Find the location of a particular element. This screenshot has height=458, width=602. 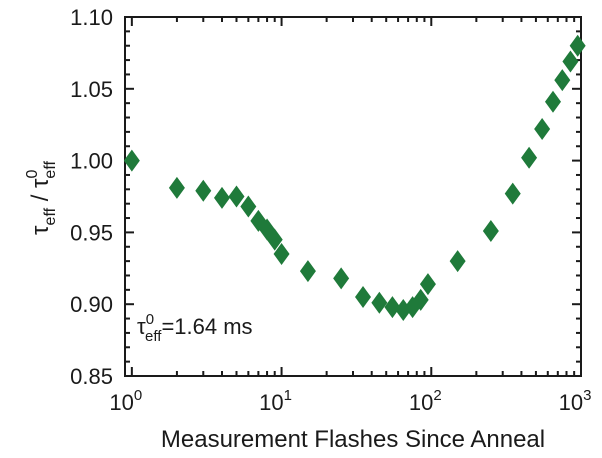

y-label-tau: τ is located at coordinates (40, 230).